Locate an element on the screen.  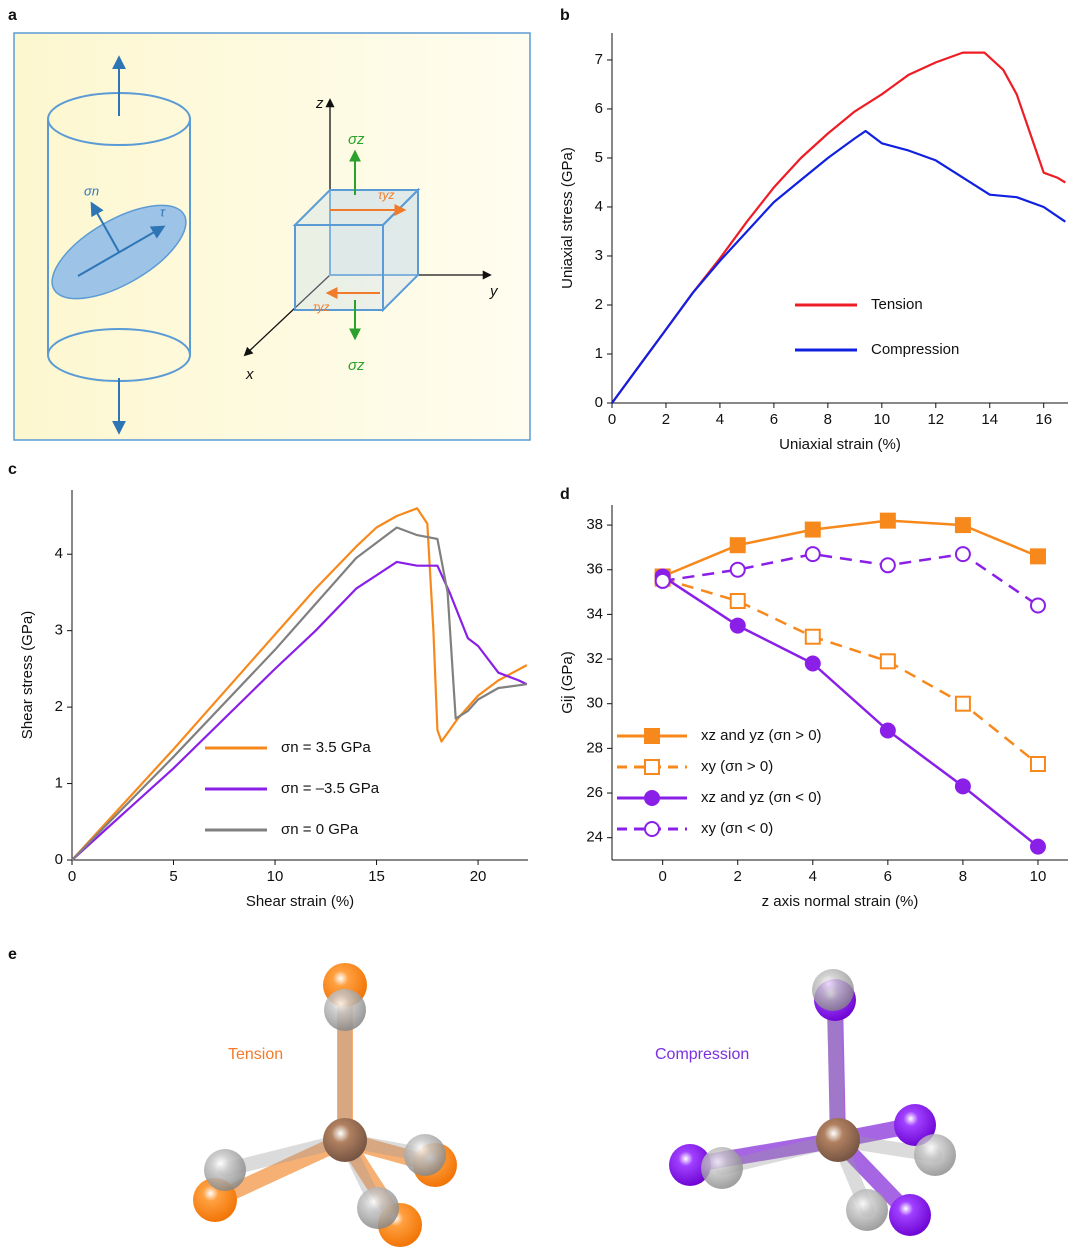
y-axis-label: Uniaxial stress (GPa) is located at coordinates (567, 218).